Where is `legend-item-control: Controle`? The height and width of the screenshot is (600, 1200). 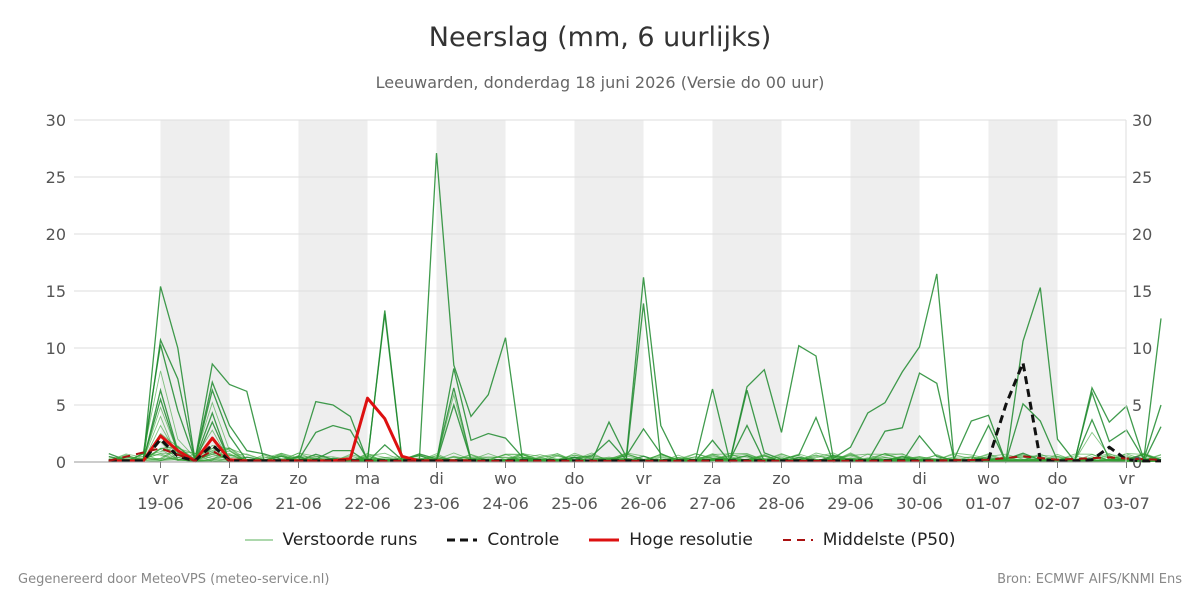
legend-item-control: Controle is located at coordinates (503, 540).